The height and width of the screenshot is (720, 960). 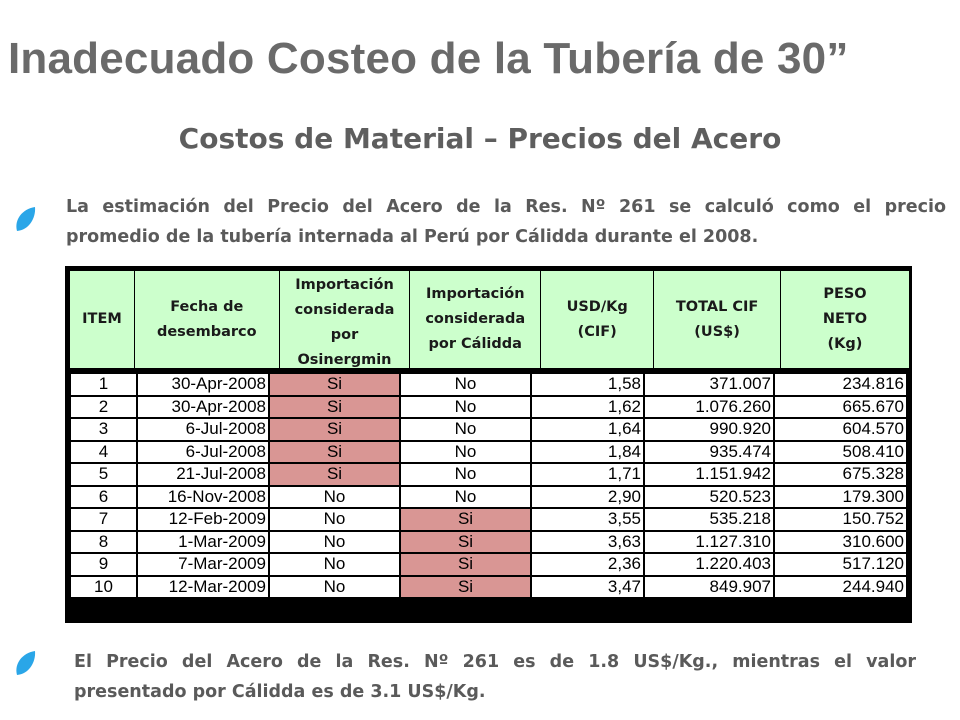 I want to click on cell-peso-neto: 665.670, so click(x=840, y=406).